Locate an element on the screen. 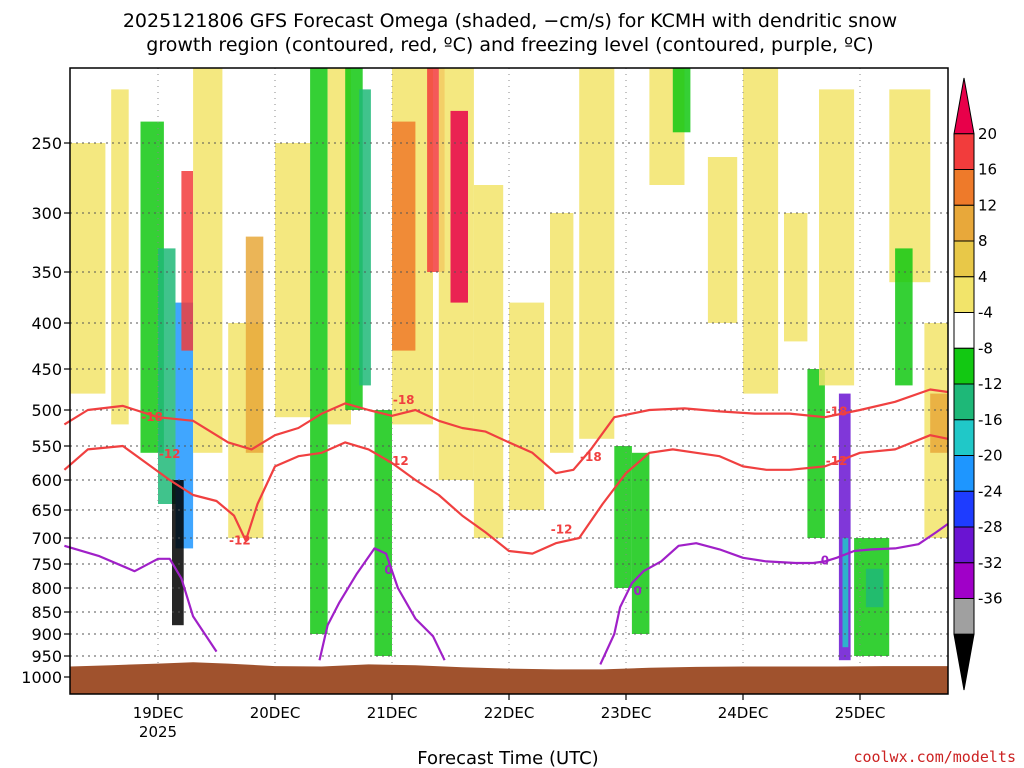 This screenshot has height=768, width=1024. colorbar-tick-label: 8 is located at coordinates (983, 241).